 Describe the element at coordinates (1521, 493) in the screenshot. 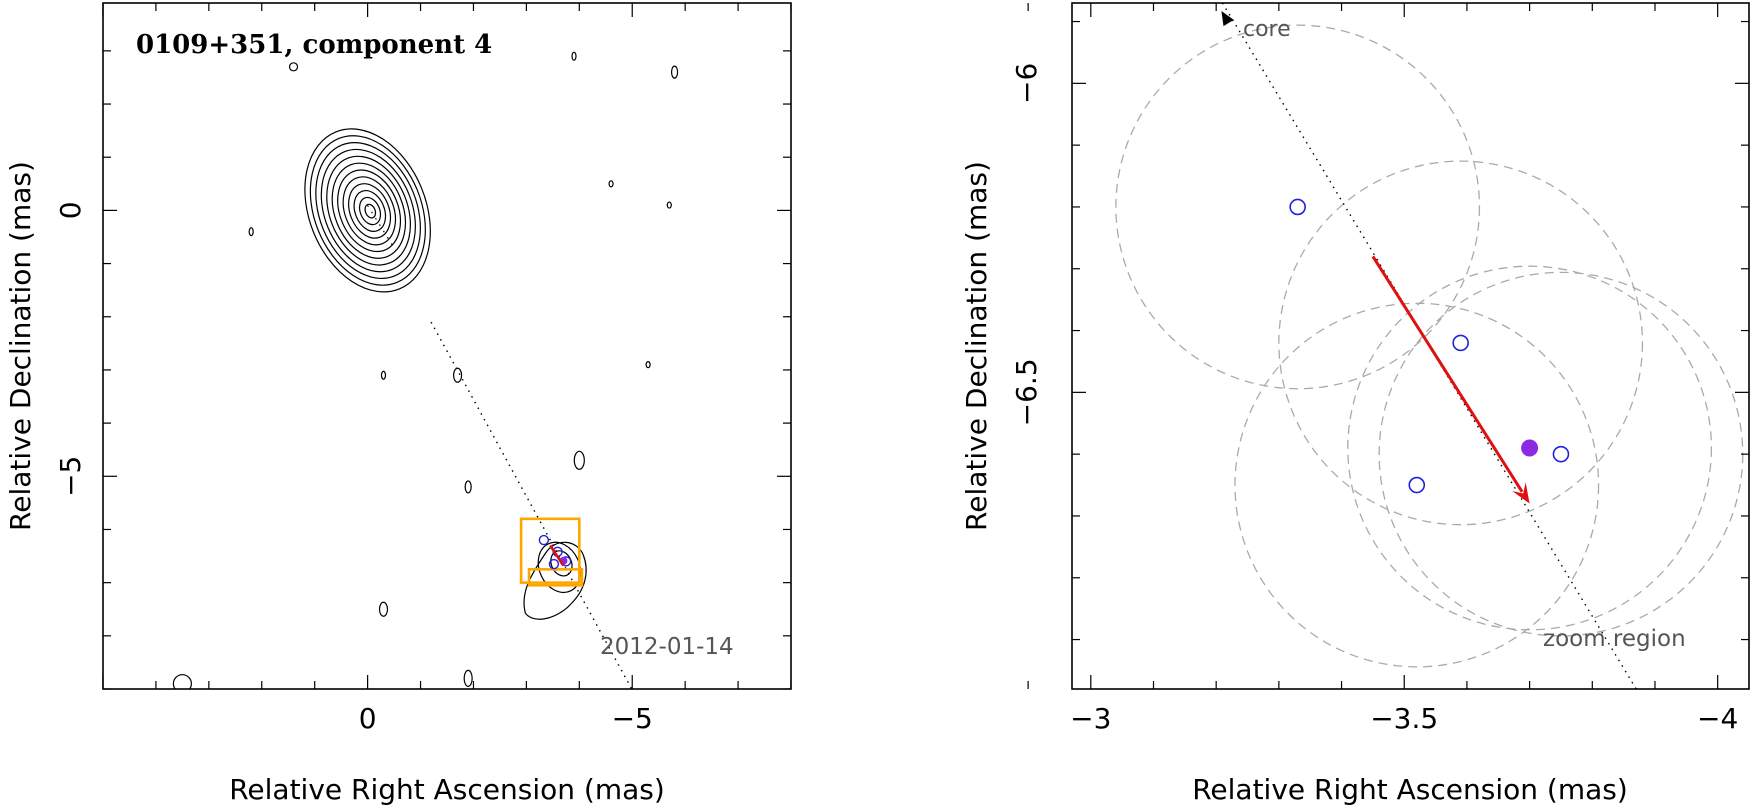

I see `right-motion-arrowhead` at that location.